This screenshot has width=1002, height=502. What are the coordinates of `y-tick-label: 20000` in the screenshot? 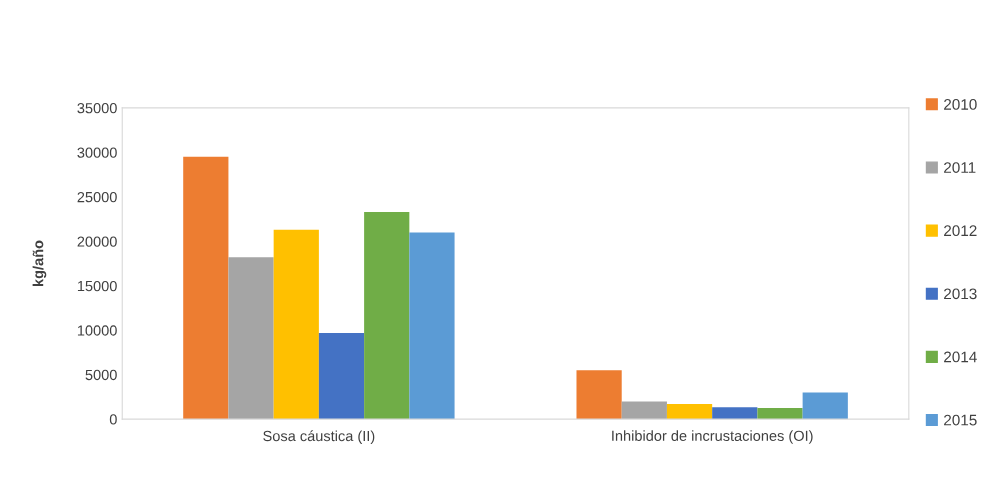 It's located at (97, 241).